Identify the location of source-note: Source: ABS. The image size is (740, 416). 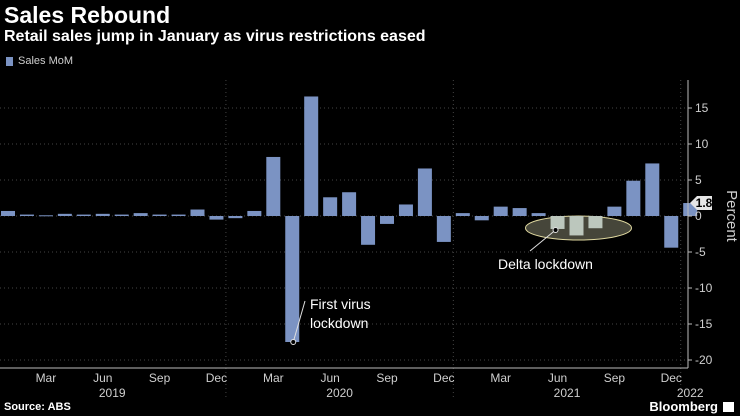
(37, 407).